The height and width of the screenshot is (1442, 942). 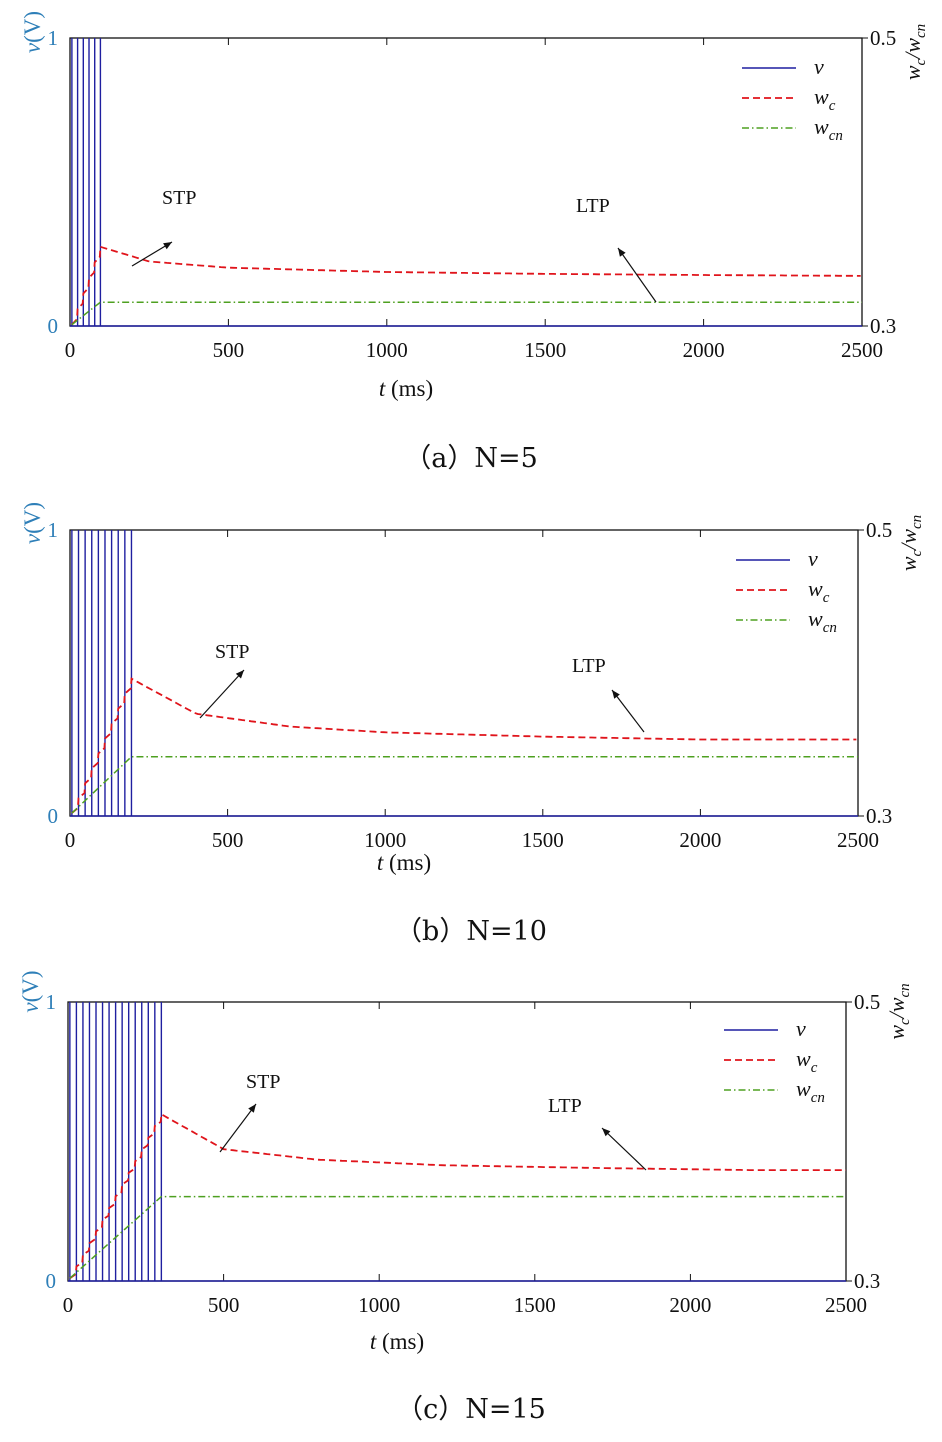 I want to click on caption-b: （b）N=10, so click(x=471, y=931).